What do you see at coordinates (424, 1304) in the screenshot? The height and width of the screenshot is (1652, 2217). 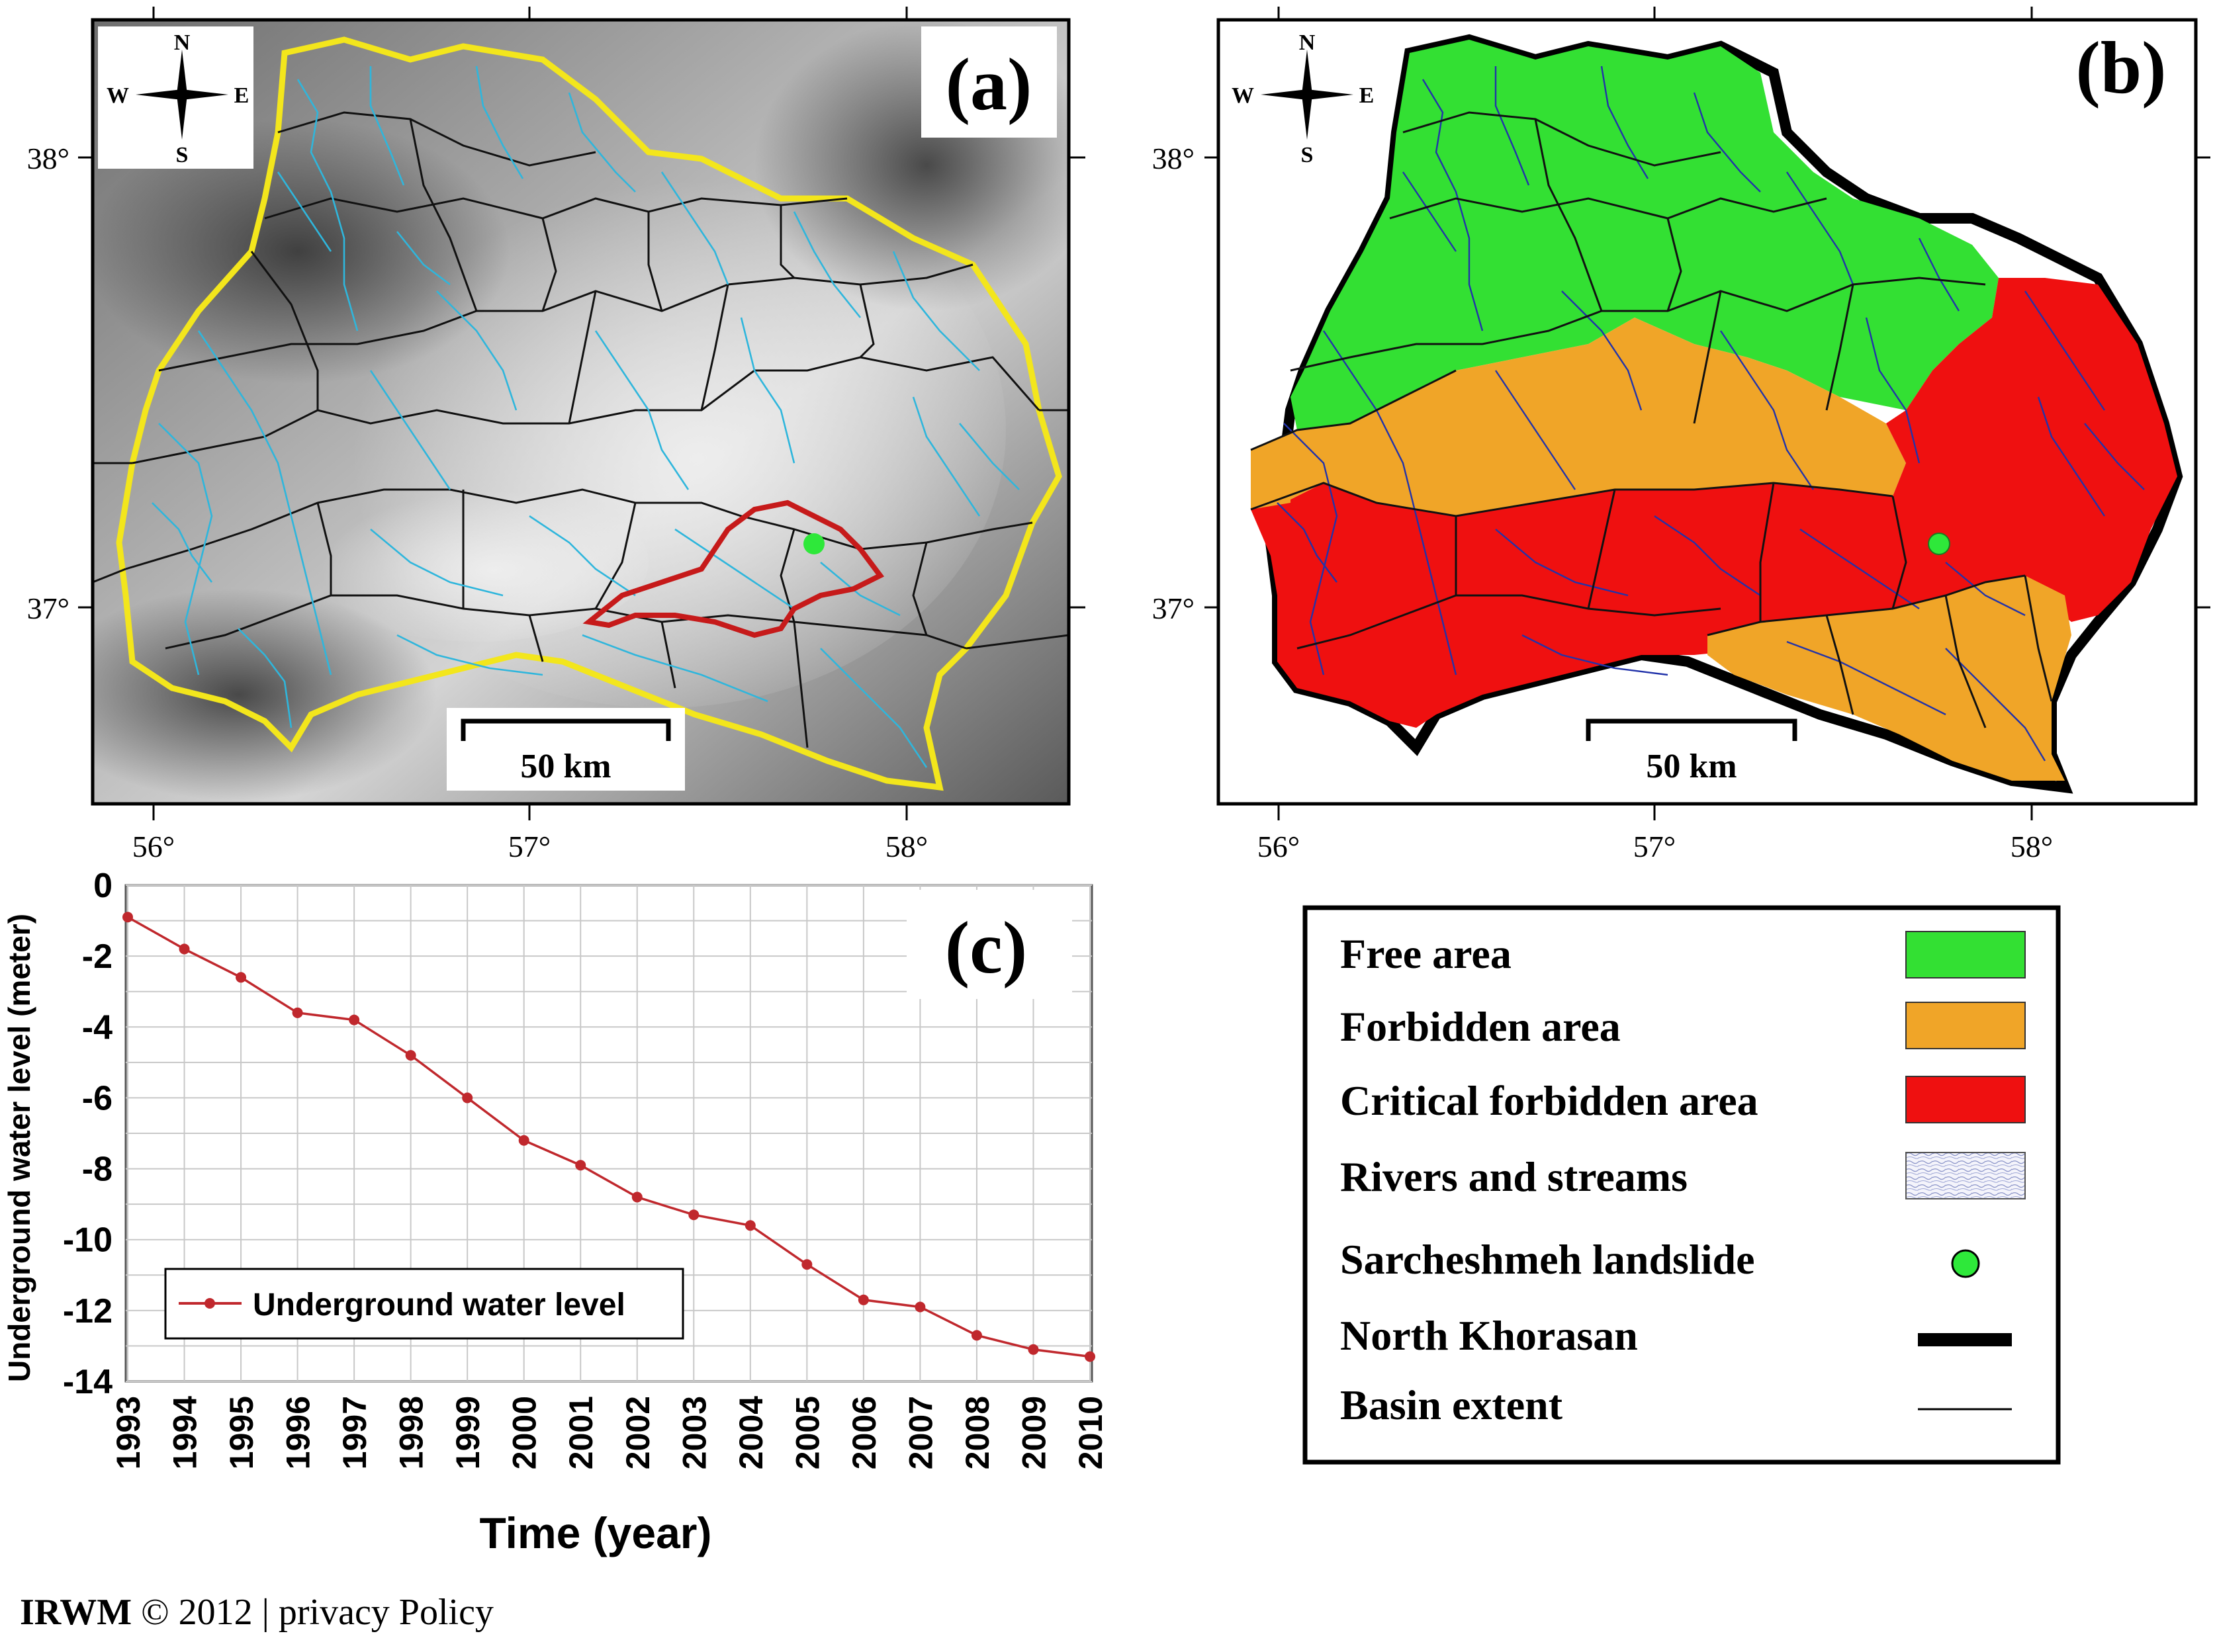 I see `chart-legend: Underground water level` at bounding box center [424, 1304].